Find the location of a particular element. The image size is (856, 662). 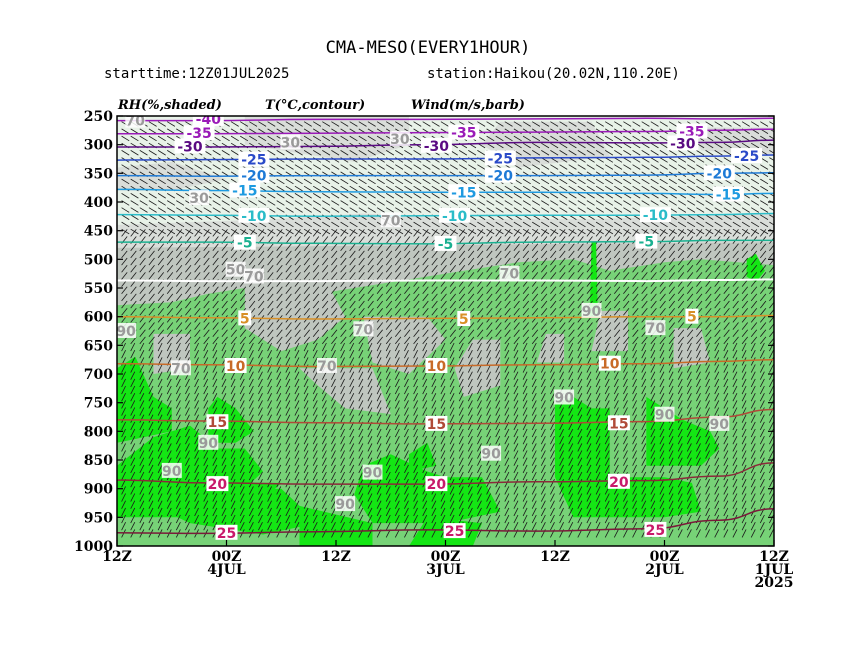

rh-label: 70 is located at coordinates (253, 277).